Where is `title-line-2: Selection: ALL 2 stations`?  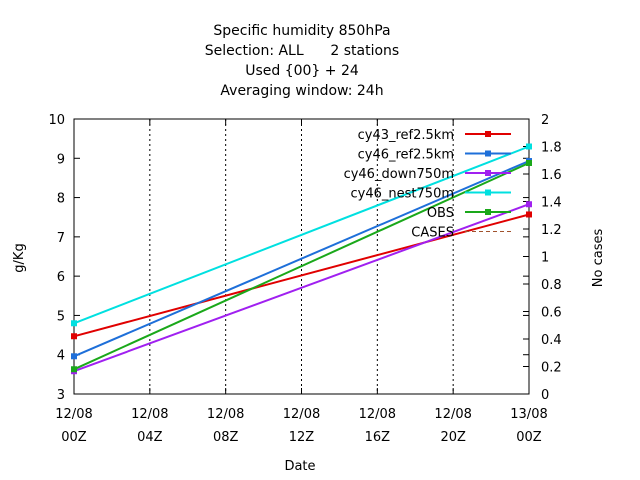
title-line-2: Selection: ALL 2 stations is located at coordinates (302, 51).